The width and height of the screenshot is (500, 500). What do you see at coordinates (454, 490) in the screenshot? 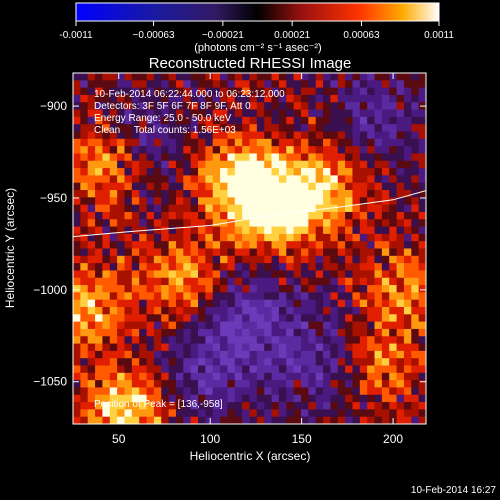
I see `footer-timestamp: 10-Feb-2014 16:27` at bounding box center [454, 490].